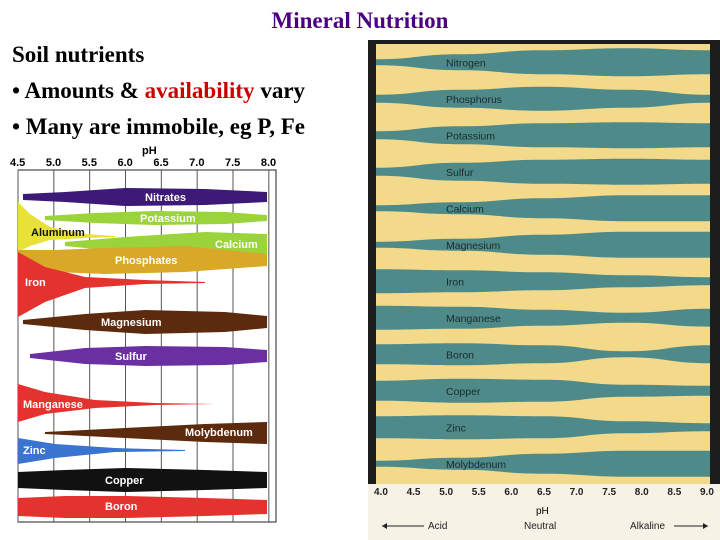 The width and height of the screenshot is (720, 540). I want to click on left-band-potassium, so click(156, 218).